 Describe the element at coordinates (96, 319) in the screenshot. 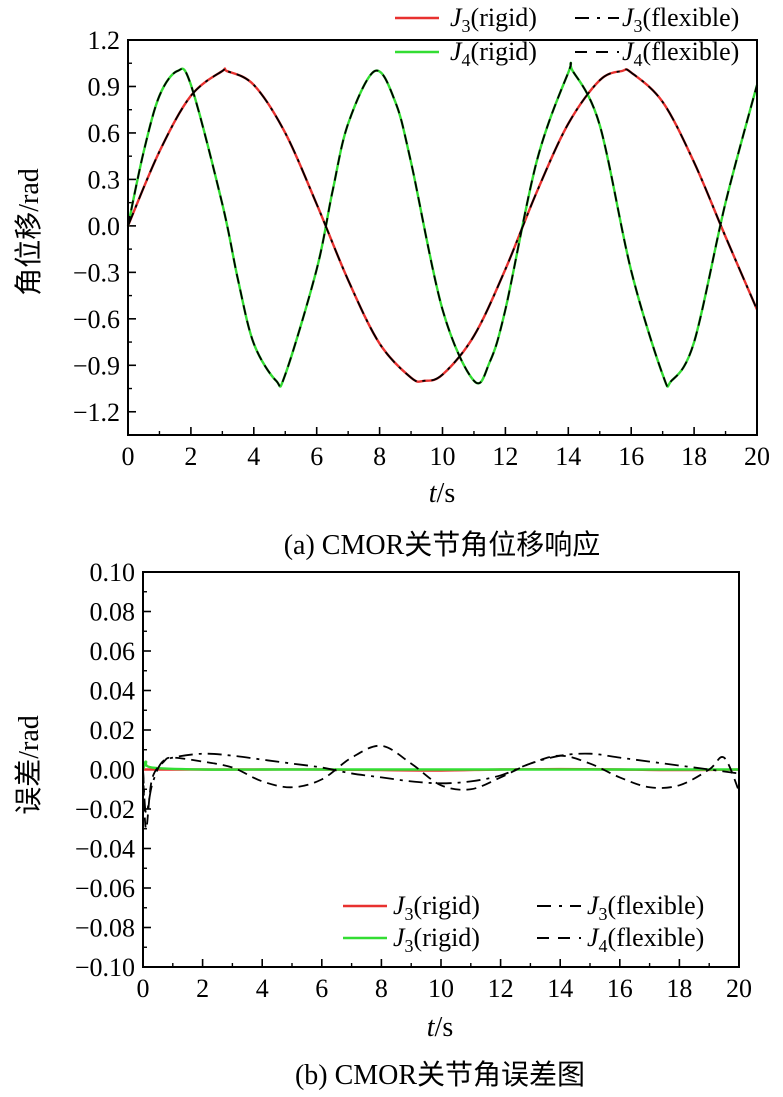

I see `chart-a-y-tick-label: −0.6` at that location.